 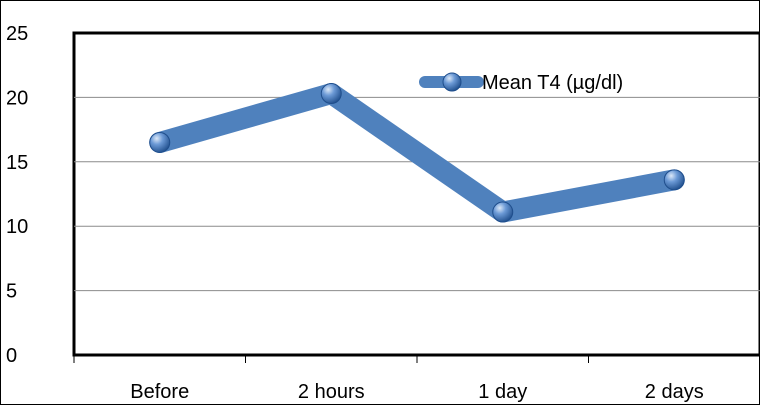 What do you see at coordinates (11, 292) in the screenshot?
I see `y-tick-label: 5` at bounding box center [11, 292].